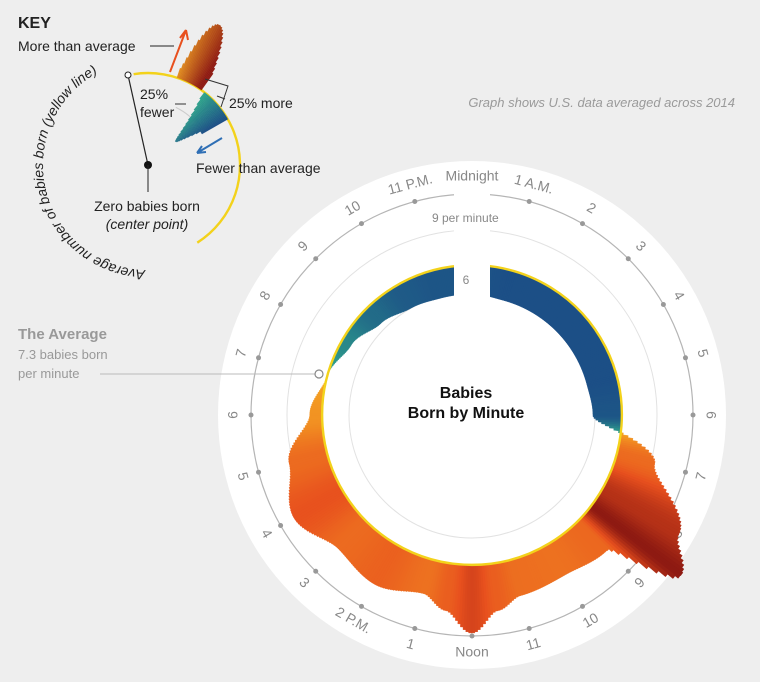  I want to click on key-pct-more: 25% more, so click(261, 103).